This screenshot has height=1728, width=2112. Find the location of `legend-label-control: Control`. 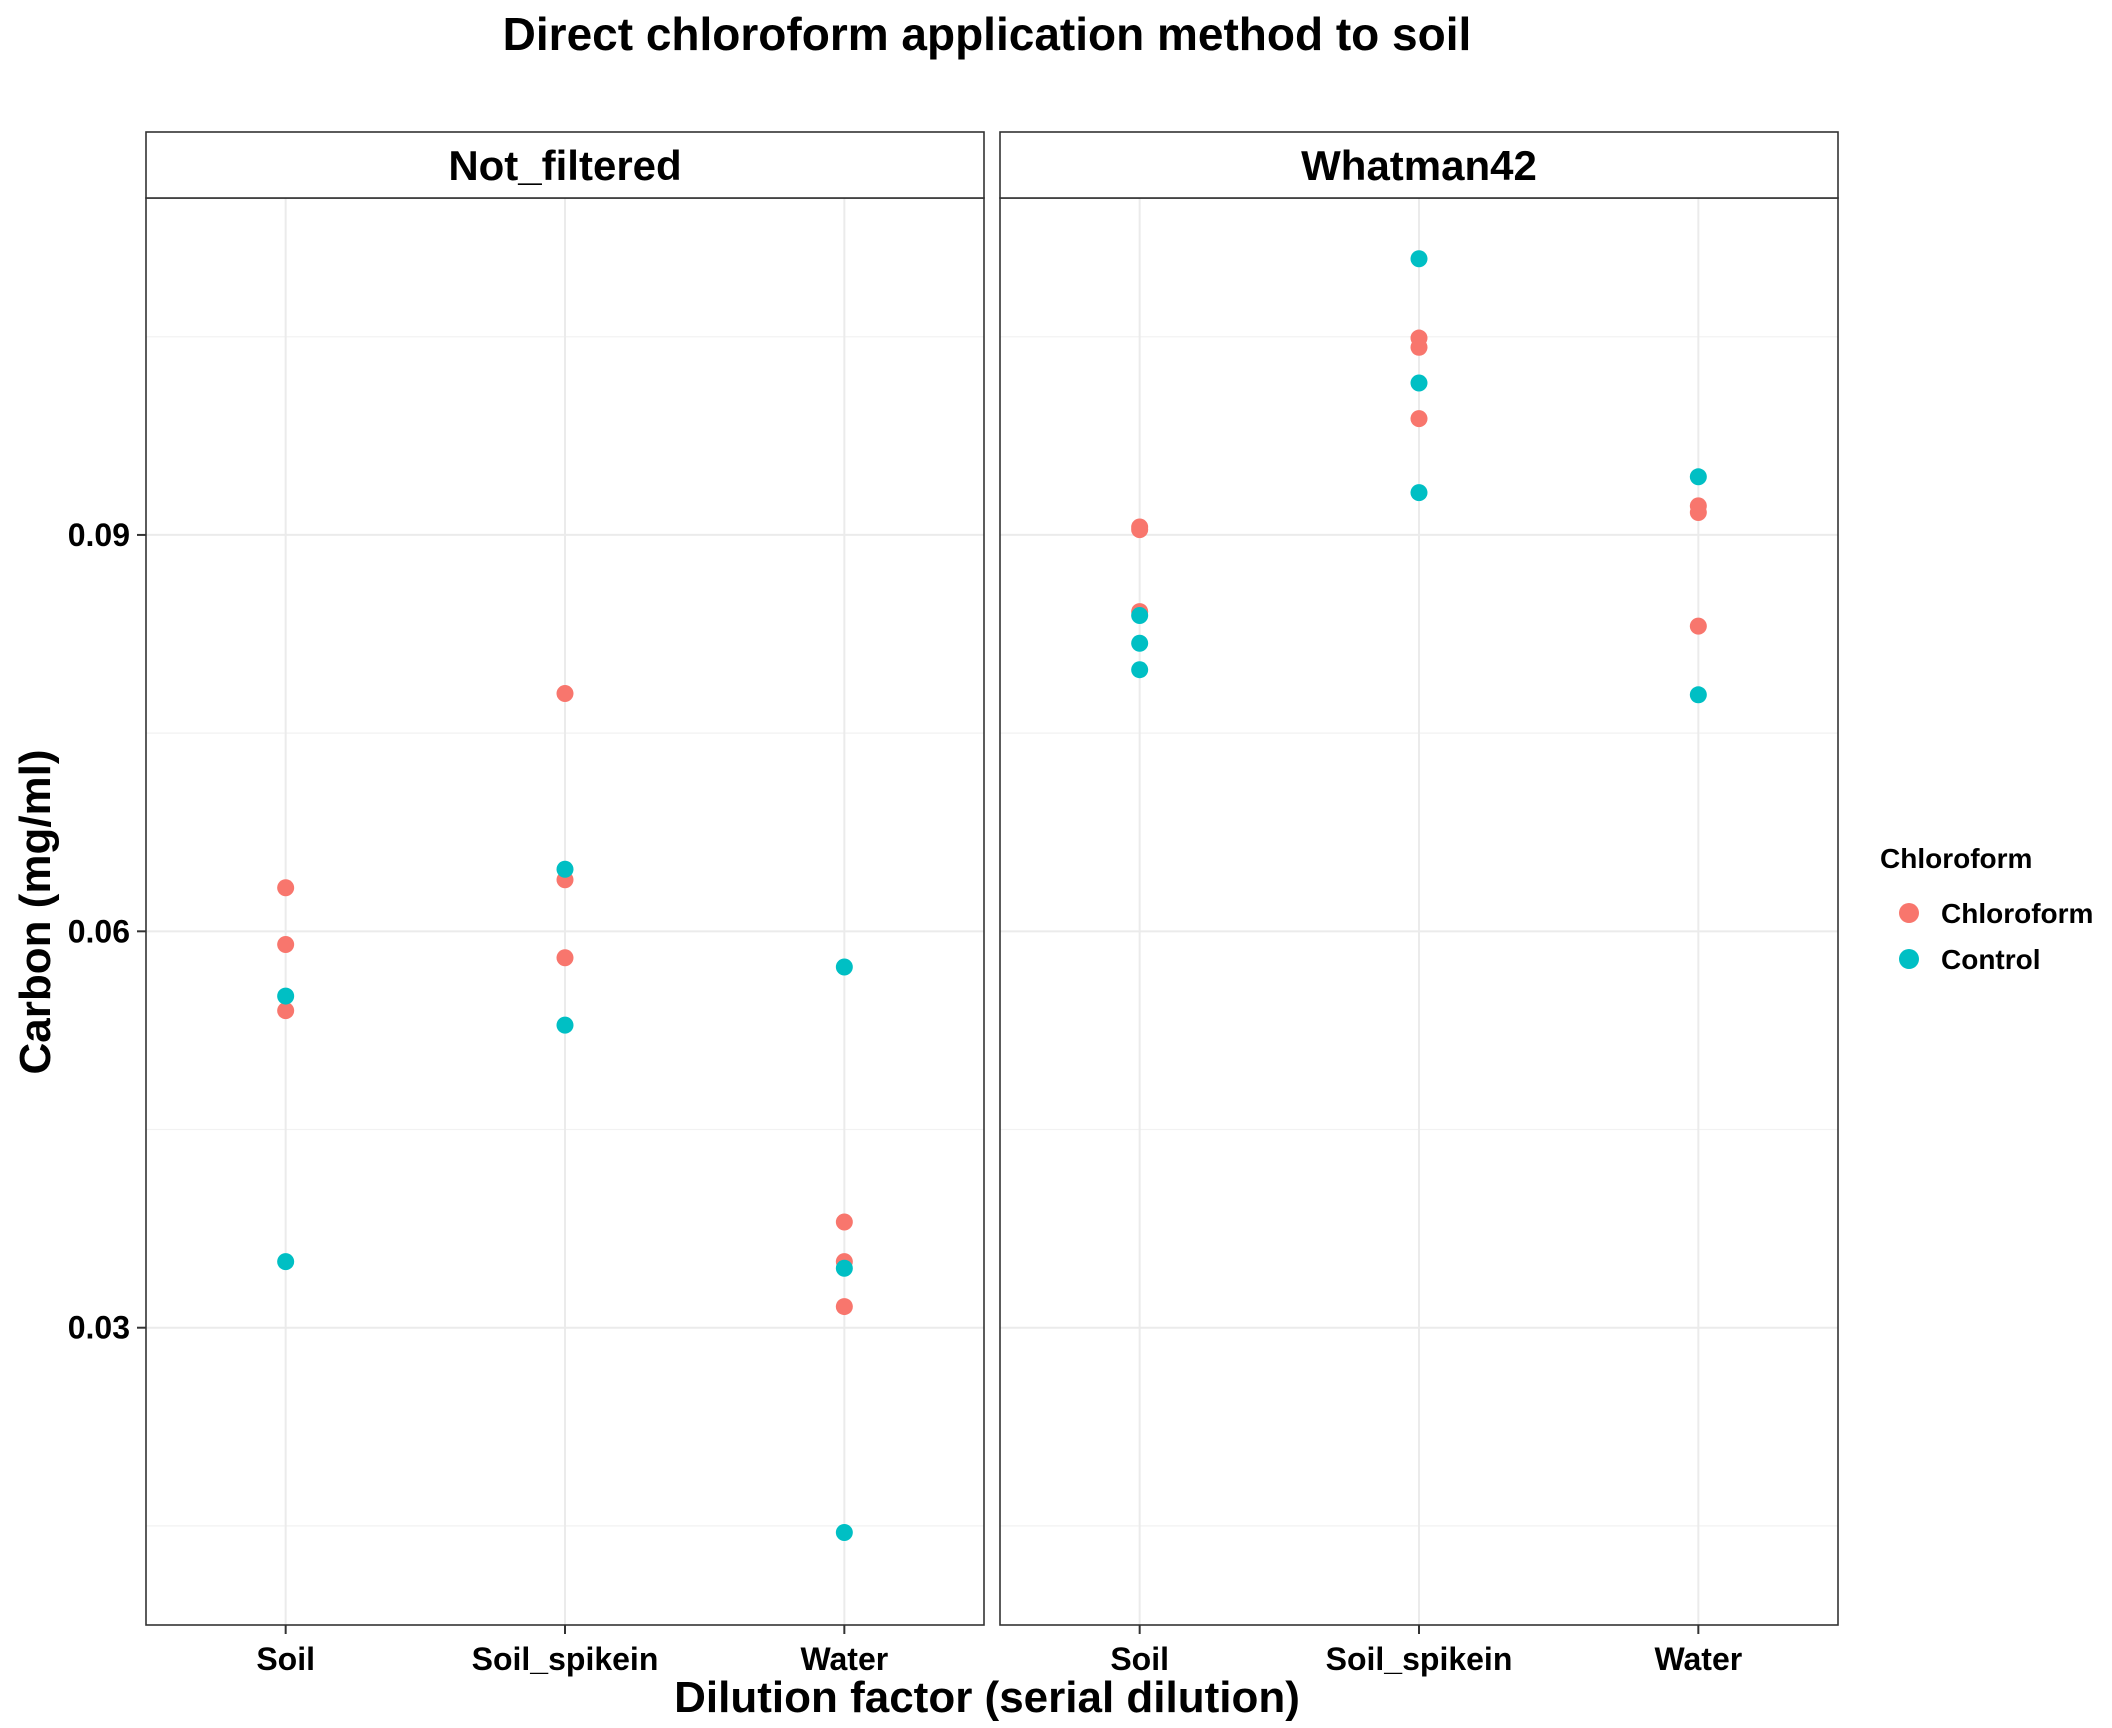

legend-label-control: Control is located at coordinates (1991, 959).